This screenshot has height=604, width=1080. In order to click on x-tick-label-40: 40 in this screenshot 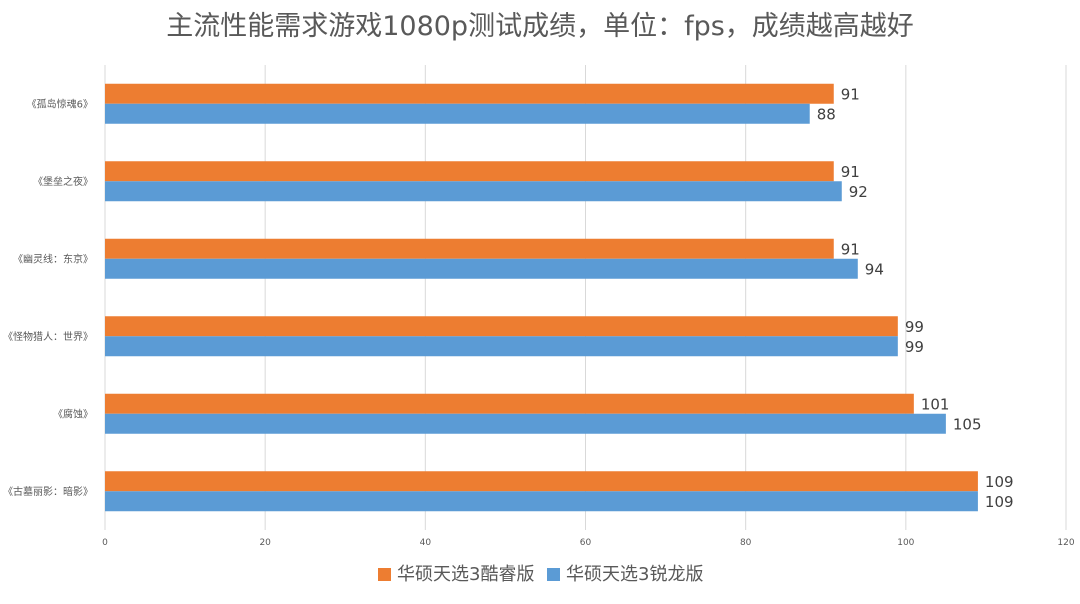, I will do `click(426, 543)`.